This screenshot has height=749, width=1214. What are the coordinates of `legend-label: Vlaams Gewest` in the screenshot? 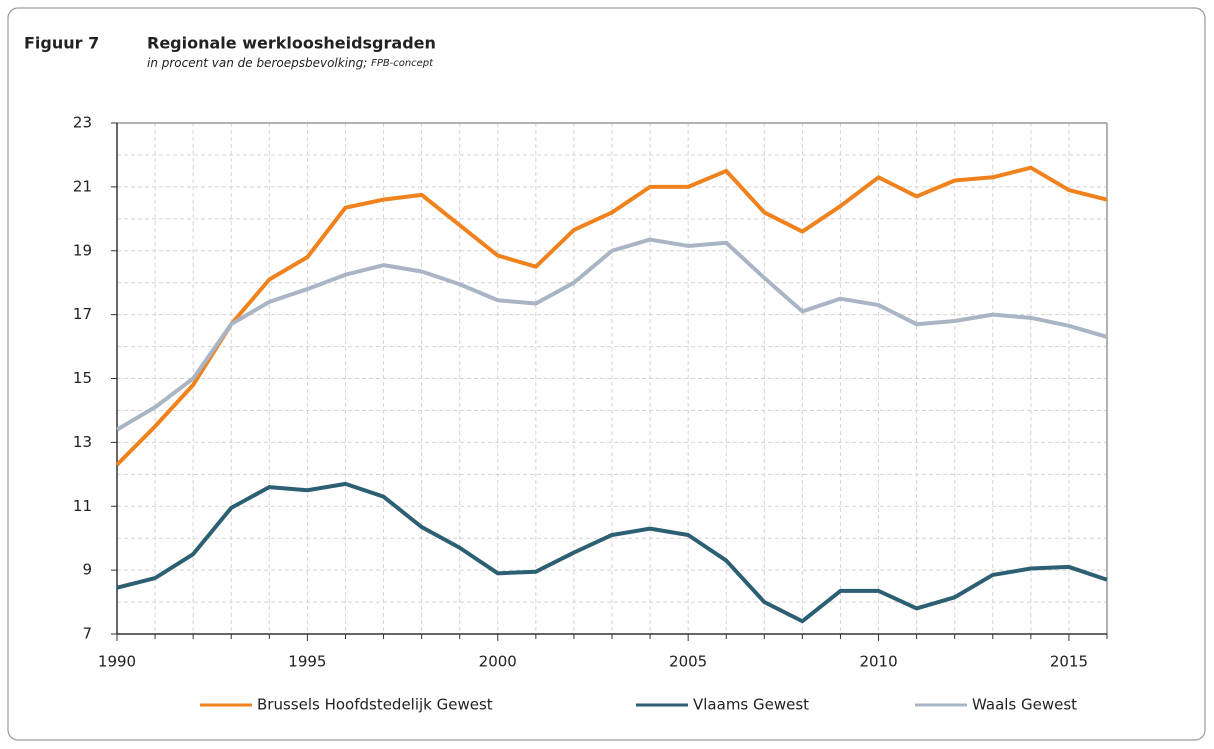 It's located at (751, 705).